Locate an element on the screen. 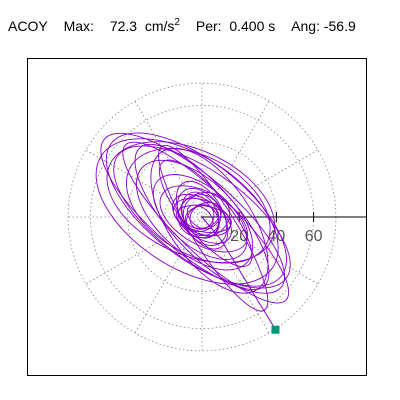 This screenshot has width=400, height=400. end-marker-layer is located at coordinates (275, 329).